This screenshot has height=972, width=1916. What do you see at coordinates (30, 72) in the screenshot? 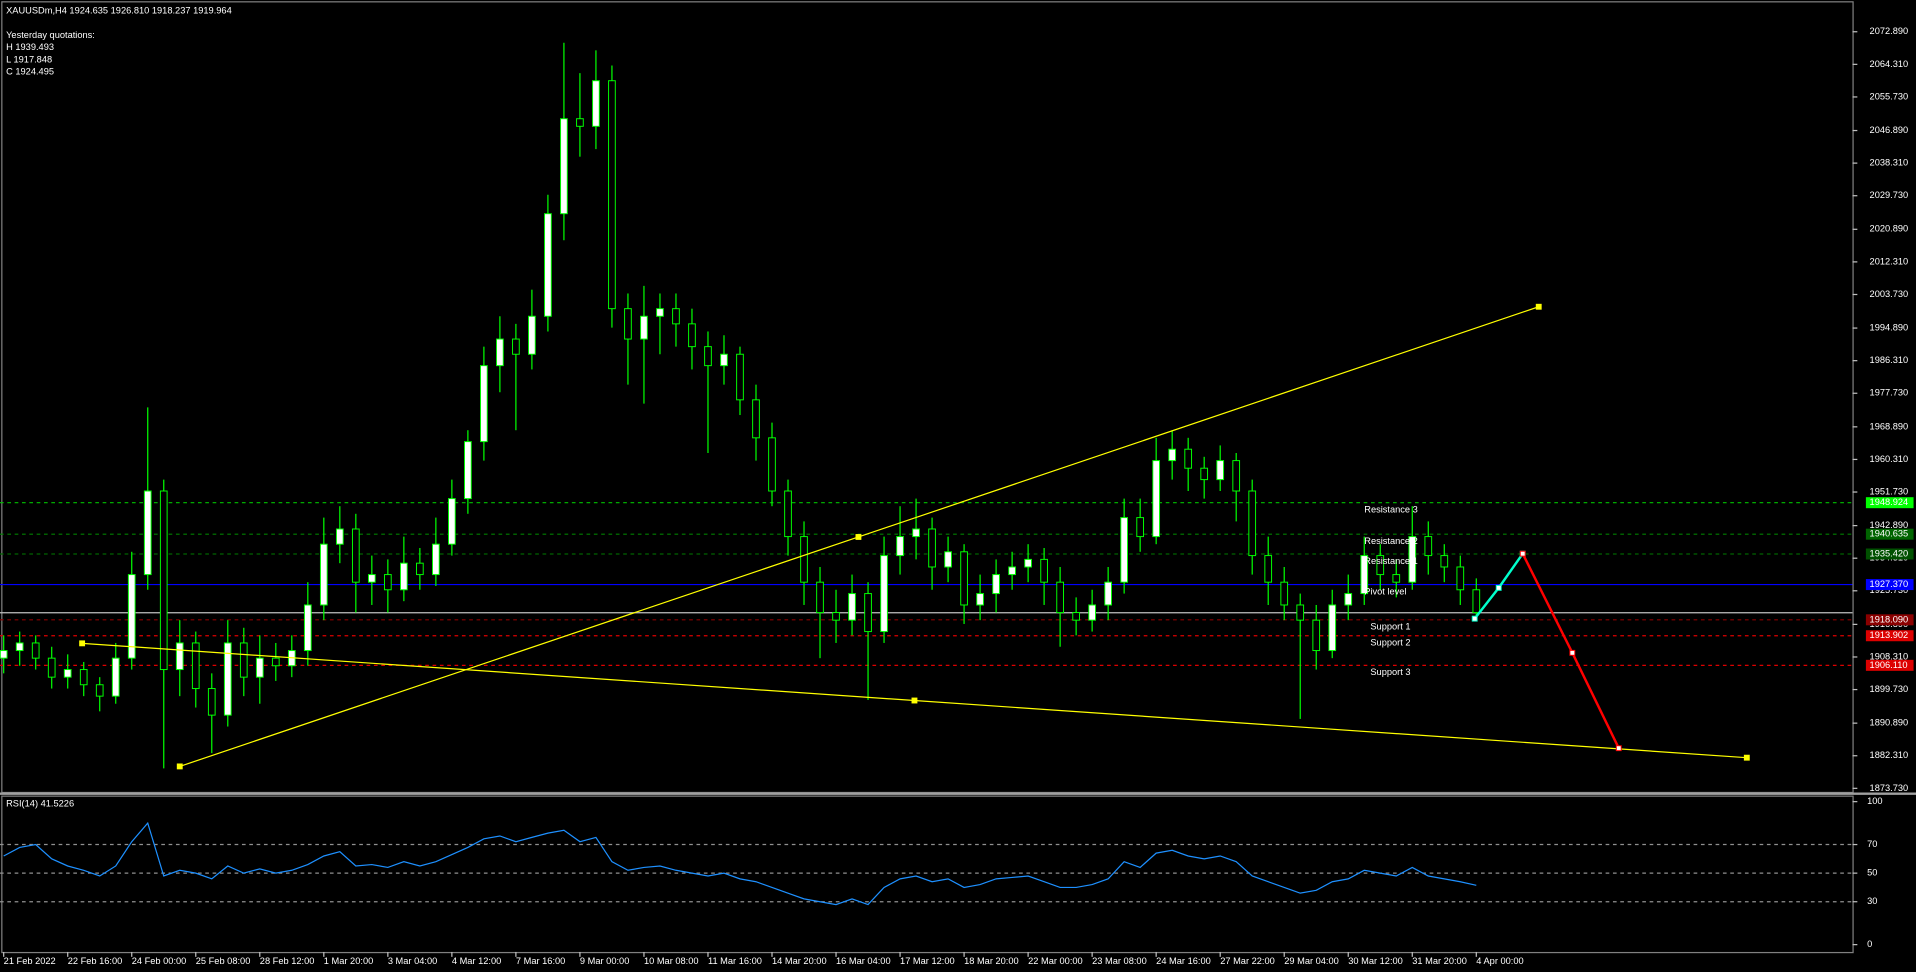
I see `info-line: C 1924.495` at bounding box center [30, 72].